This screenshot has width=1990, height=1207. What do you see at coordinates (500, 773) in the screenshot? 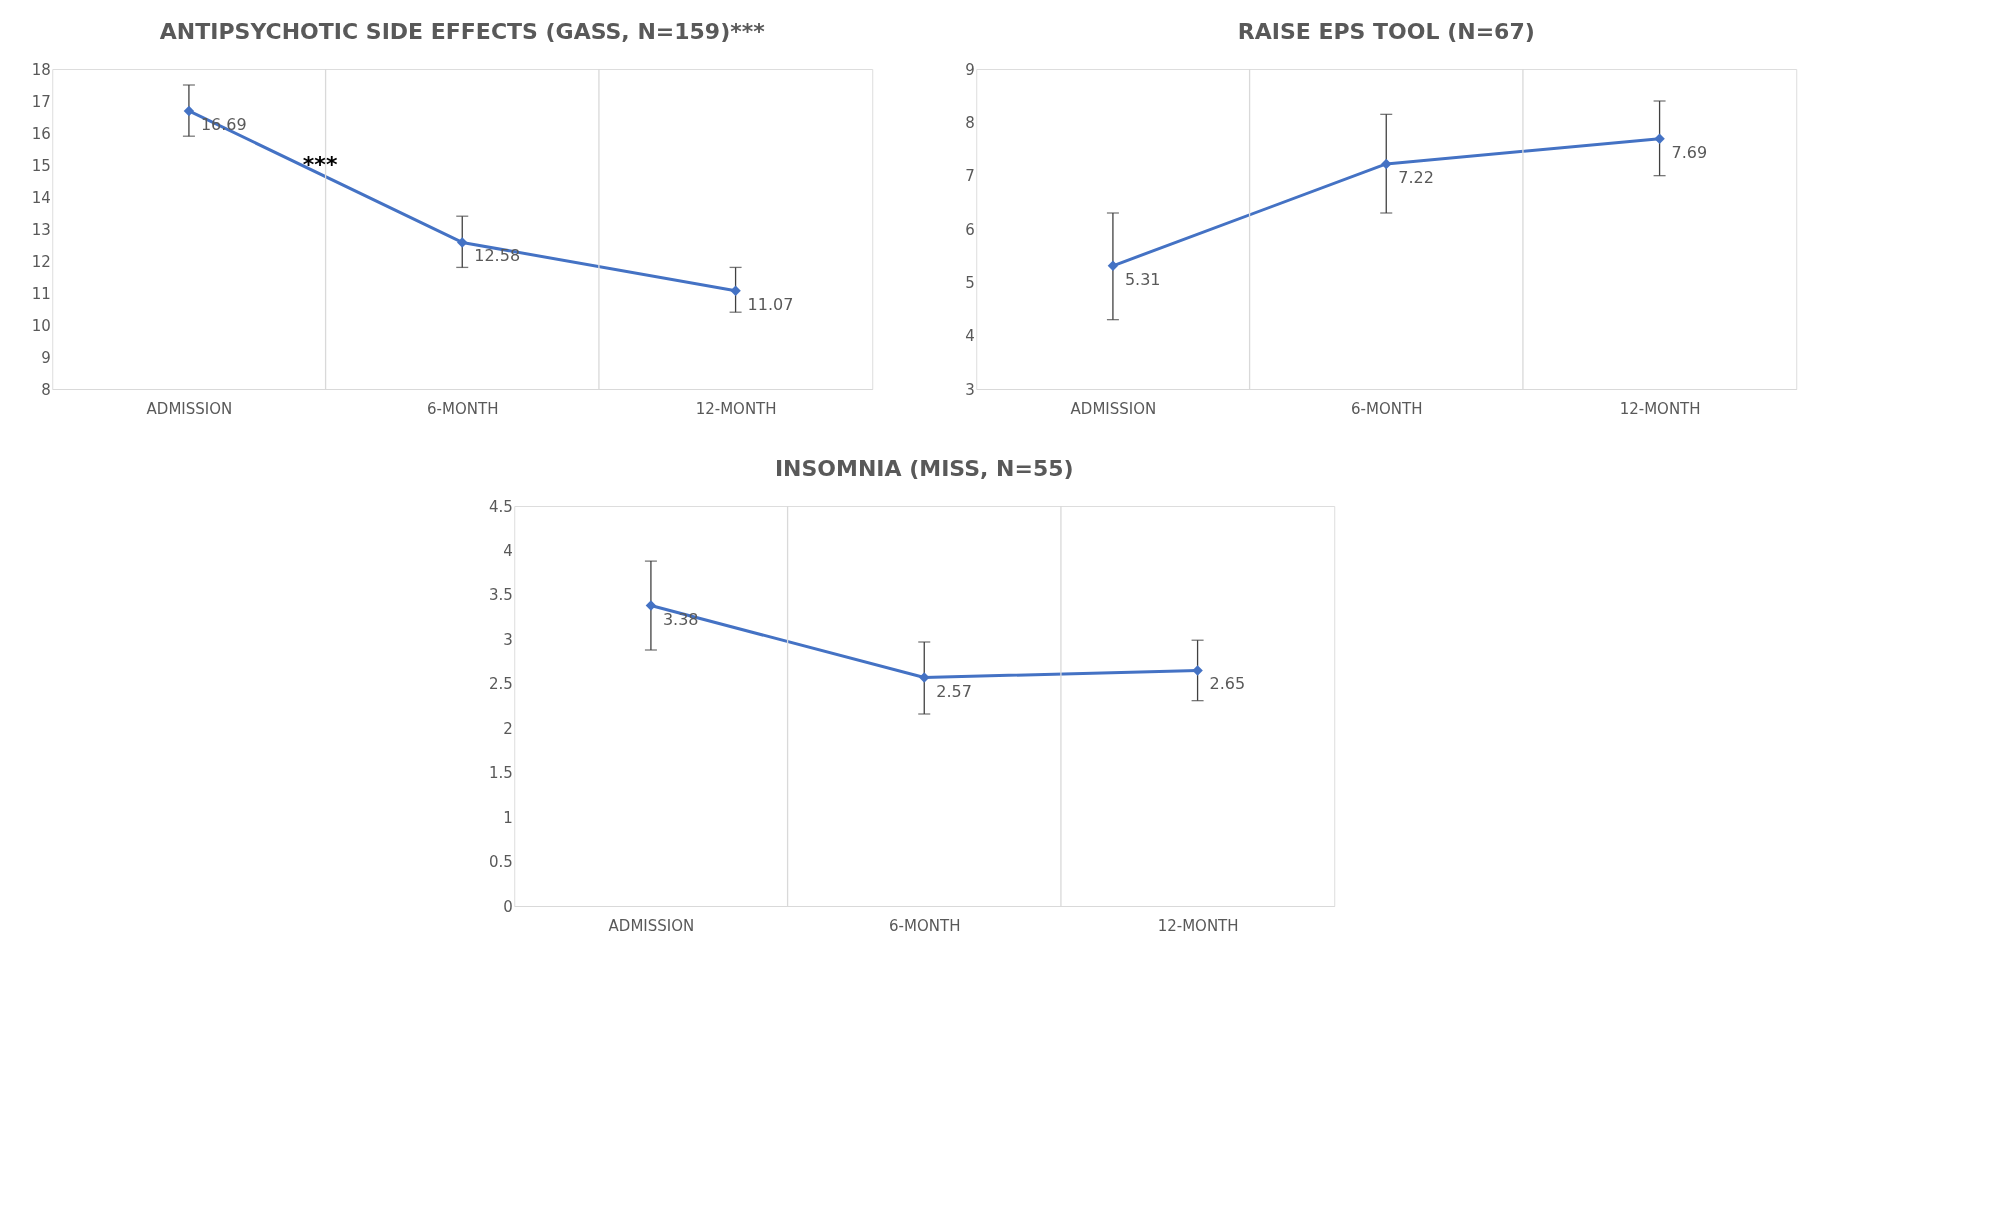
I see `y-tick-label: 1.5` at bounding box center [500, 773].